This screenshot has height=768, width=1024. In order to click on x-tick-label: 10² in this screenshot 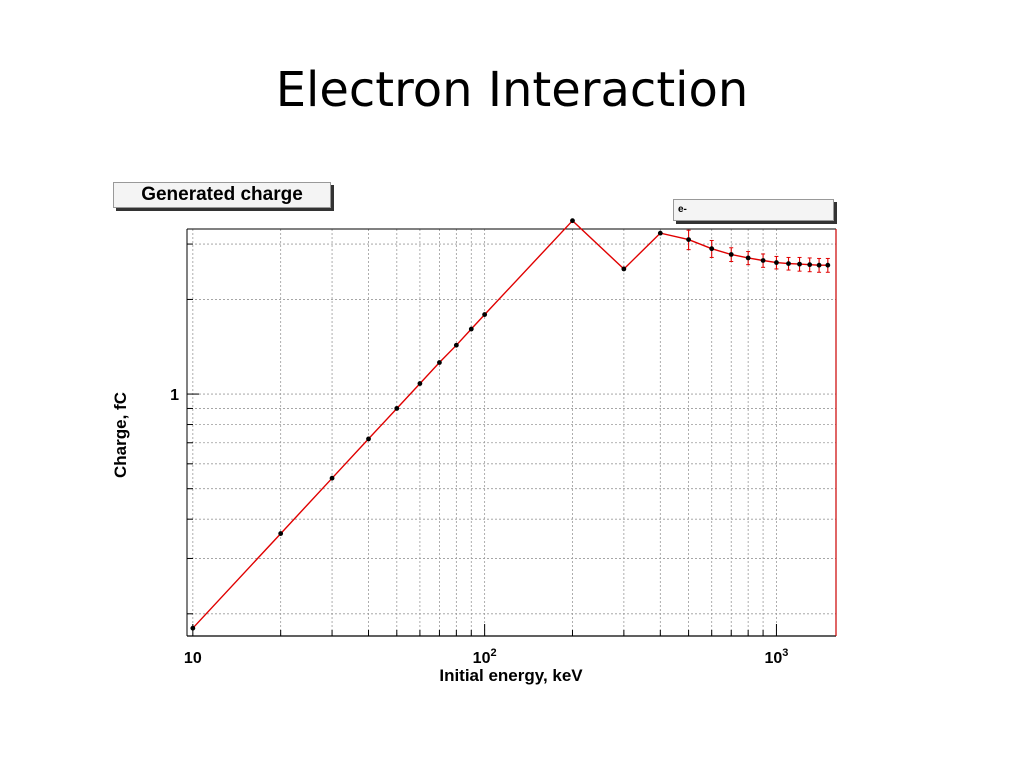, I will do `click(485, 657)`.